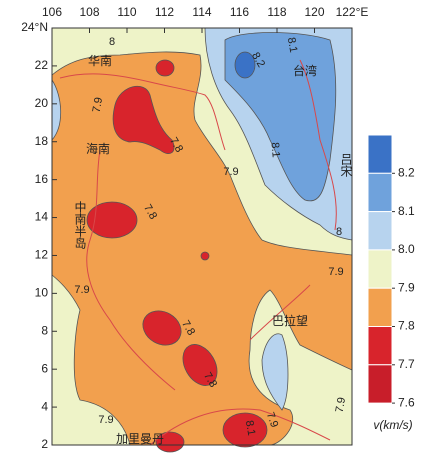 The image size is (430, 475). Describe the element at coordinates (42, 293) in the screenshot. I see `y-tick-label: 10` at that location.